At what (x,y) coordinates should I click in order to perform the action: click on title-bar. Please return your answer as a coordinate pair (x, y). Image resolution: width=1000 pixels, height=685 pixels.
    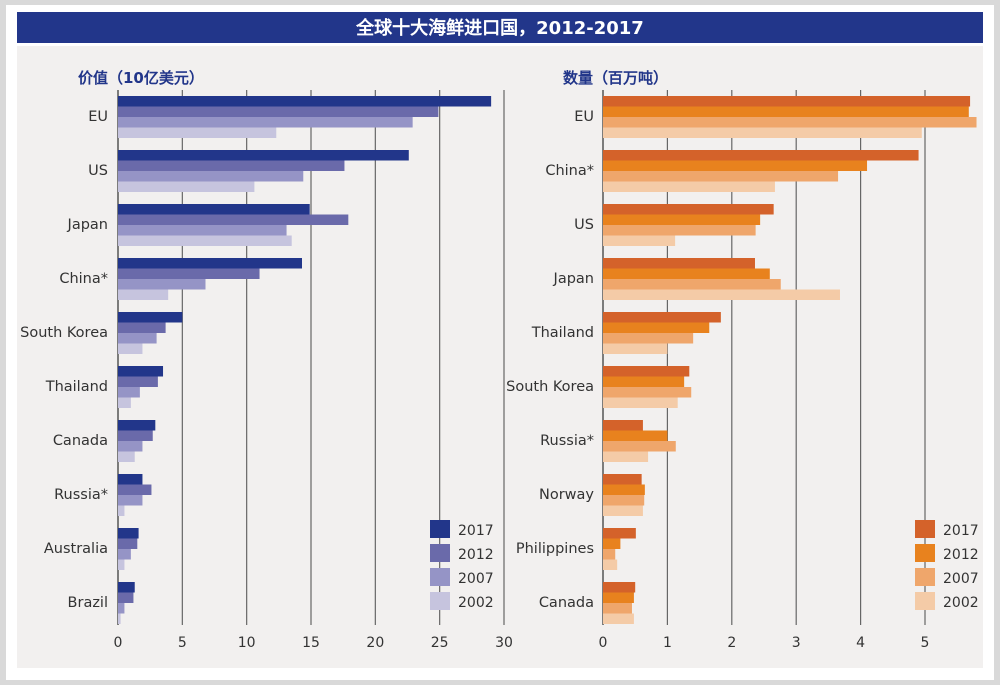
    Looking at the image, I should click on (500, 27).